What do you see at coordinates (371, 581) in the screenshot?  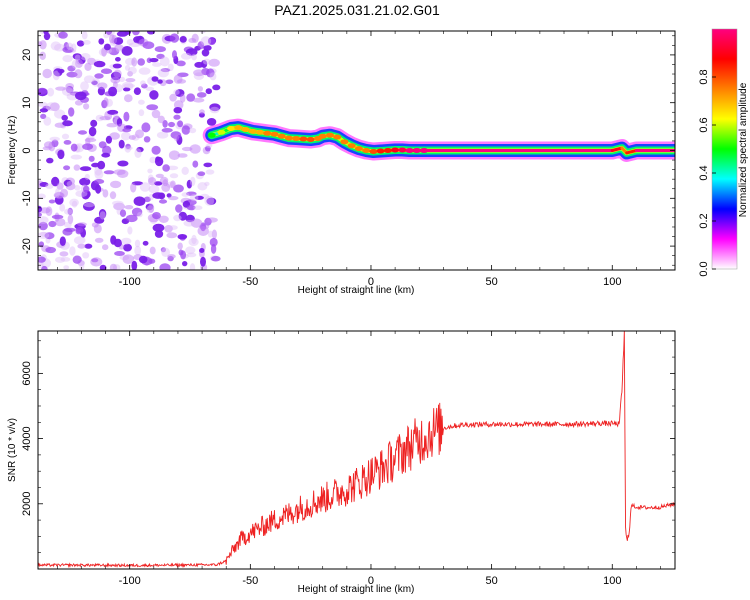 I see `snr-x-tick-label: 0` at bounding box center [371, 581].